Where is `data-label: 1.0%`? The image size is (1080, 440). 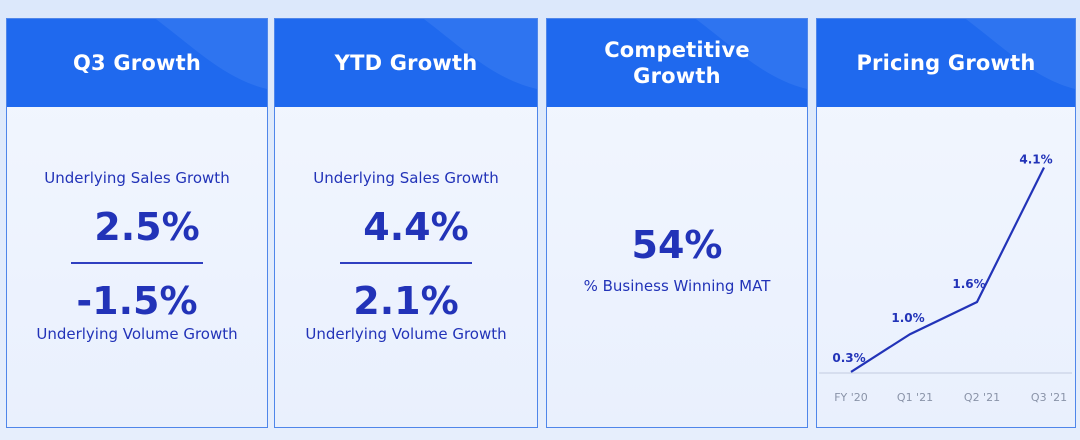 data-label: 1.0% is located at coordinates (907, 318).